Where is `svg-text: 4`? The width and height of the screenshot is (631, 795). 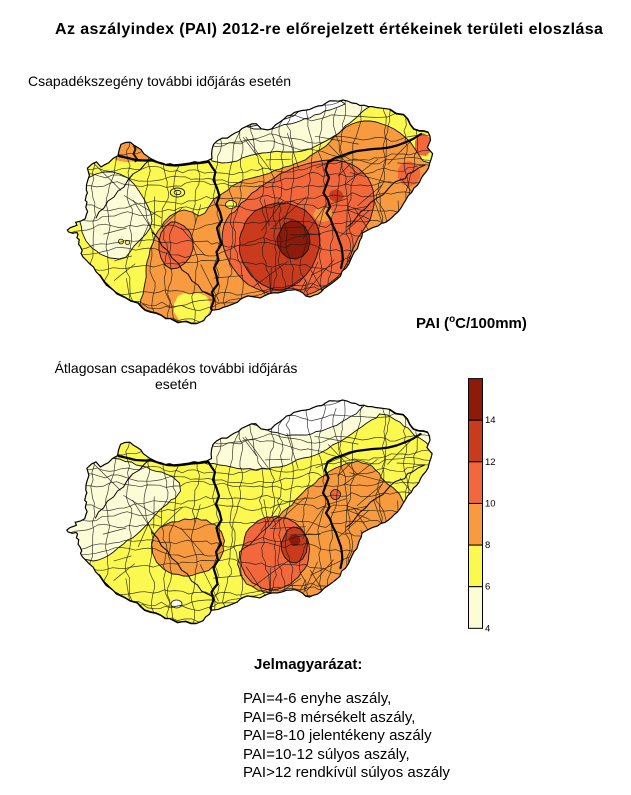 svg-text: 4 is located at coordinates (487, 628).